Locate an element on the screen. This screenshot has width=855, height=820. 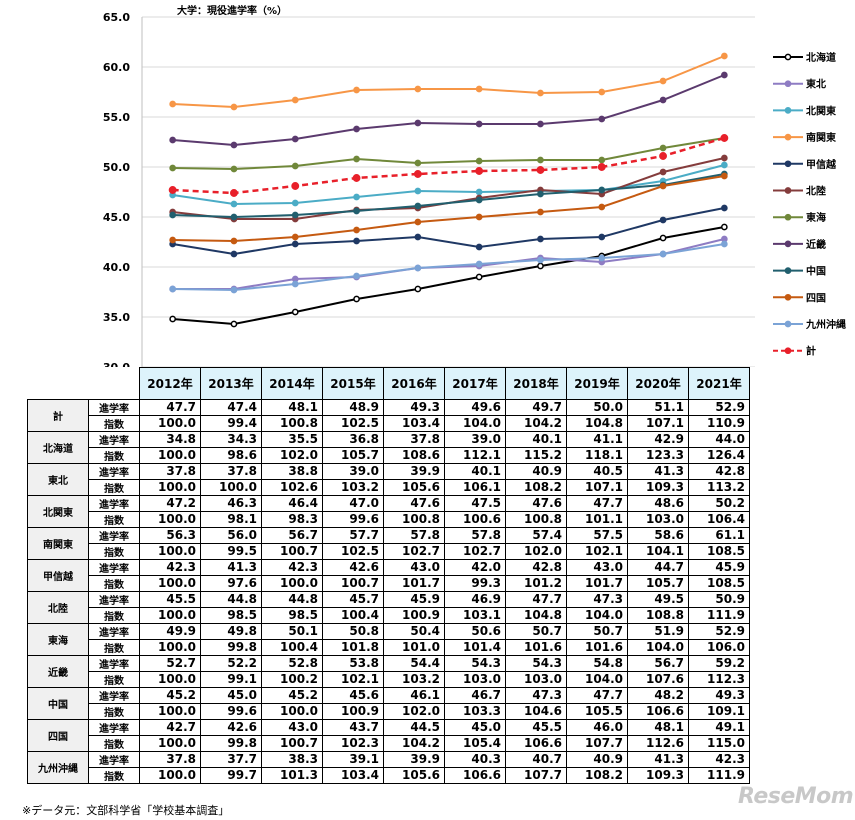
table-cell: 101.6 is located at coordinates (597, 647).